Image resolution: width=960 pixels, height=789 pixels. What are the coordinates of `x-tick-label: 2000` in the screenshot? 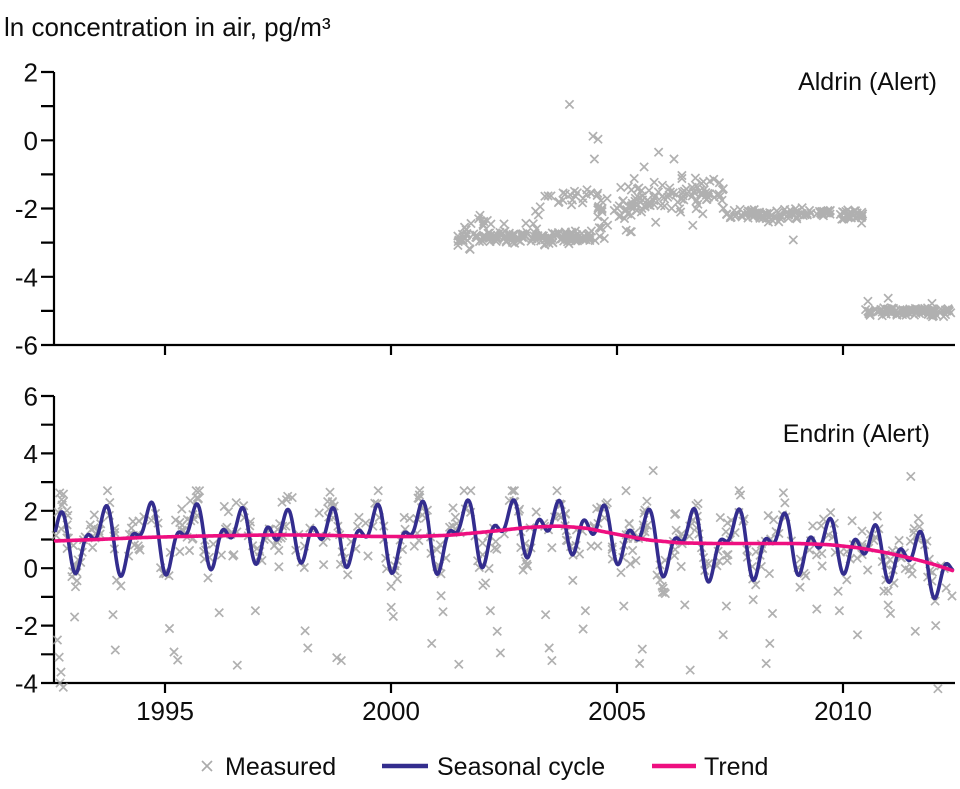 It's located at (391, 711).